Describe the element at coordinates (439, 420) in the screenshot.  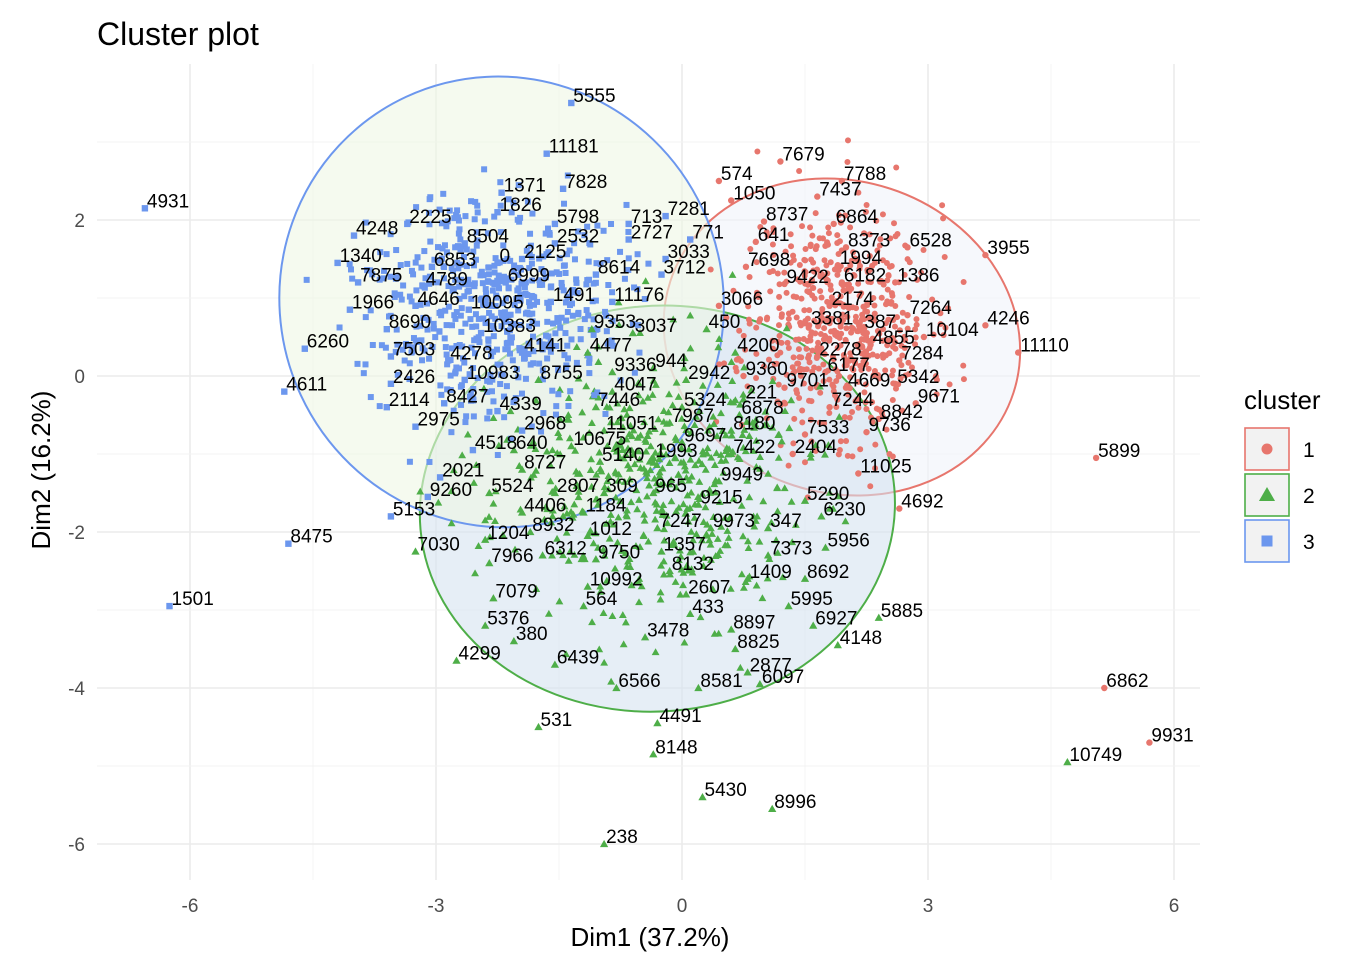
I see `point-label: 2975` at that location.